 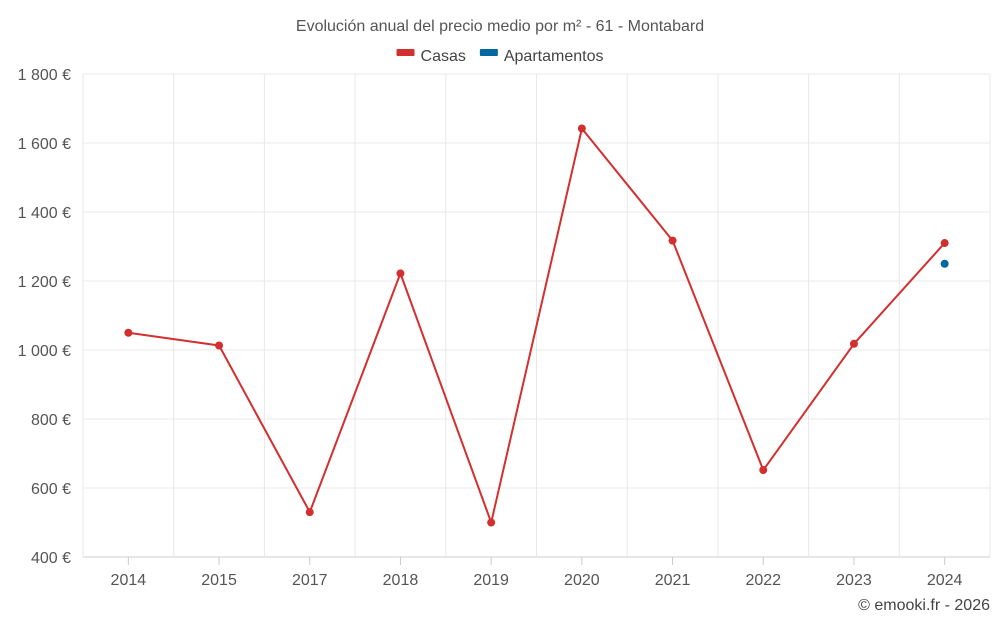 I want to click on x-tick-label: 2024, so click(x=945, y=580).